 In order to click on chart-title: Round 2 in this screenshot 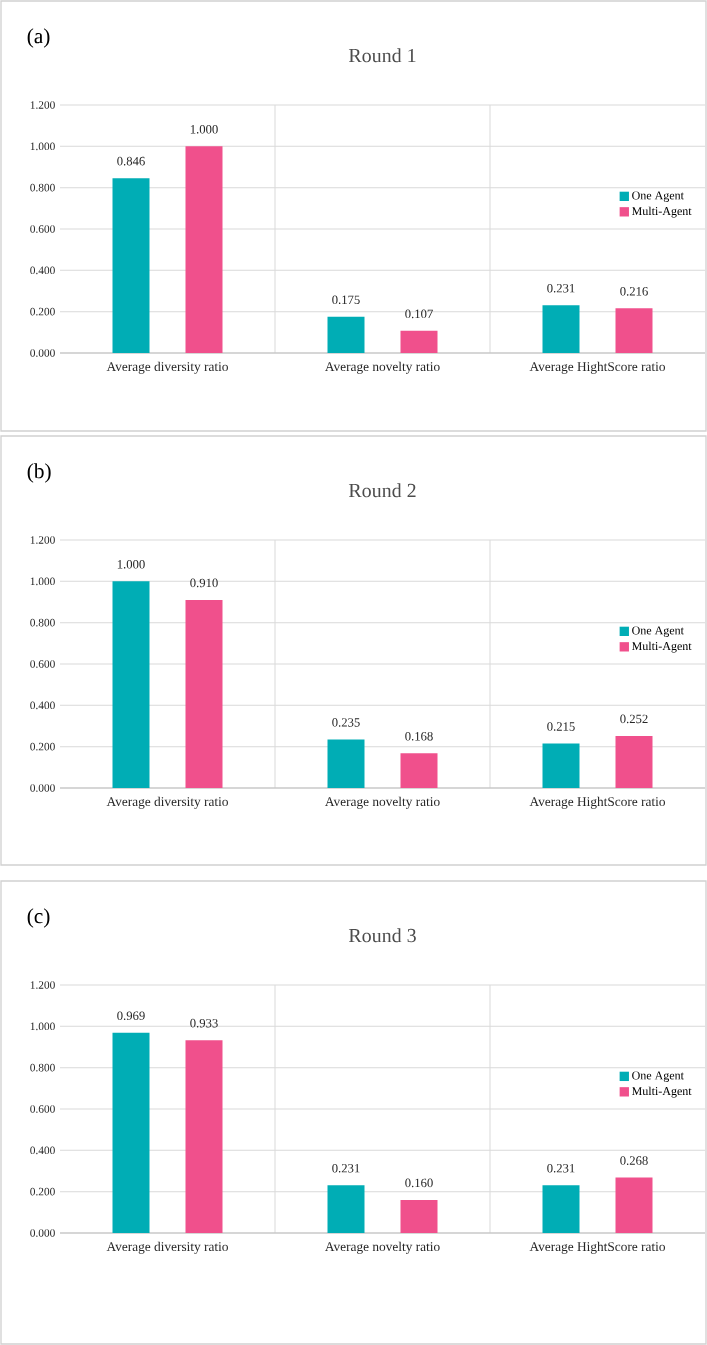, I will do `click(382, 490)`.